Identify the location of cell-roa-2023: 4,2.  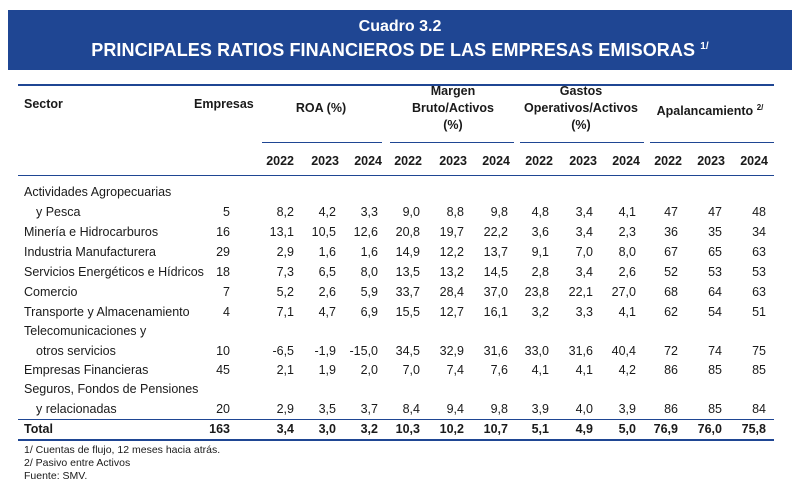
(327, 212).